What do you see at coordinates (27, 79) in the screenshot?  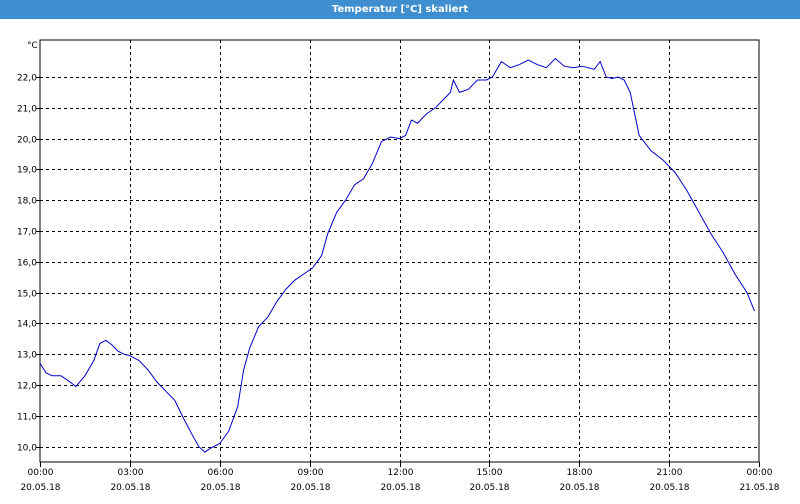 I see `y-tick-label: 22,0` at bounding box center [27, 79].